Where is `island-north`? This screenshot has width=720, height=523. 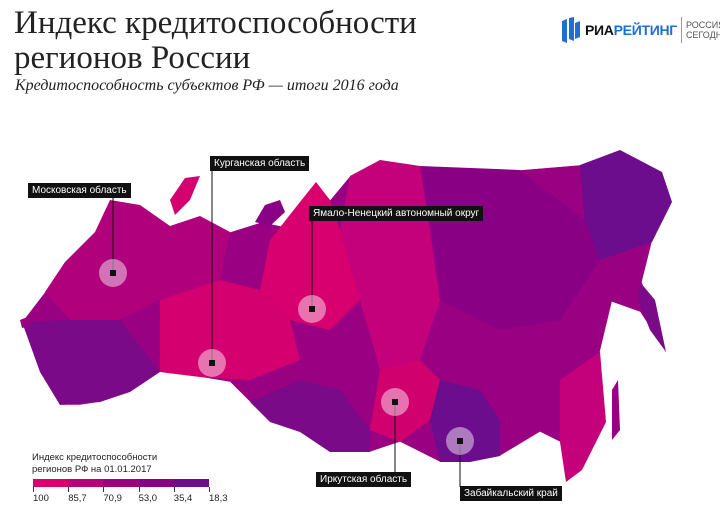
island-north is located at coordinates (270, 213).